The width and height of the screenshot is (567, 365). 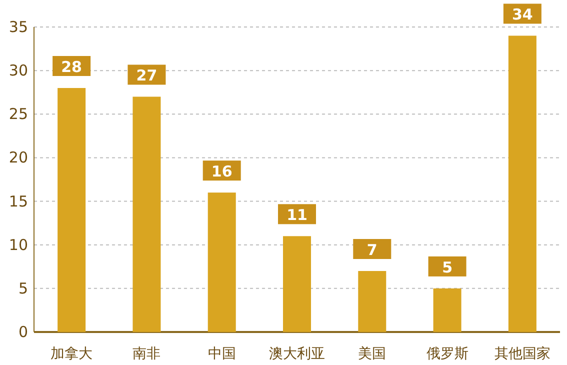 What do you see at coordinates (522, 15) in the screenshot?
I see `data-label: 34` at bounding box center [522, 15].